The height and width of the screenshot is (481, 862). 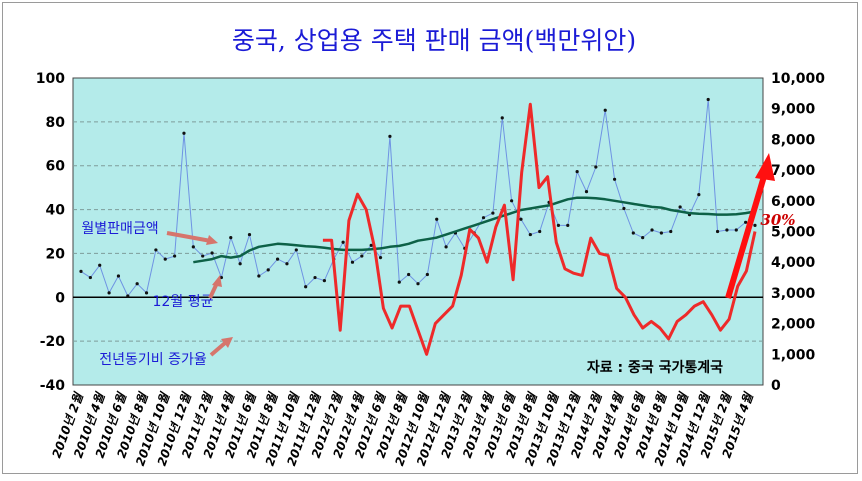 I want to click on left-tick-label: -40, so click(x=53, y=386).